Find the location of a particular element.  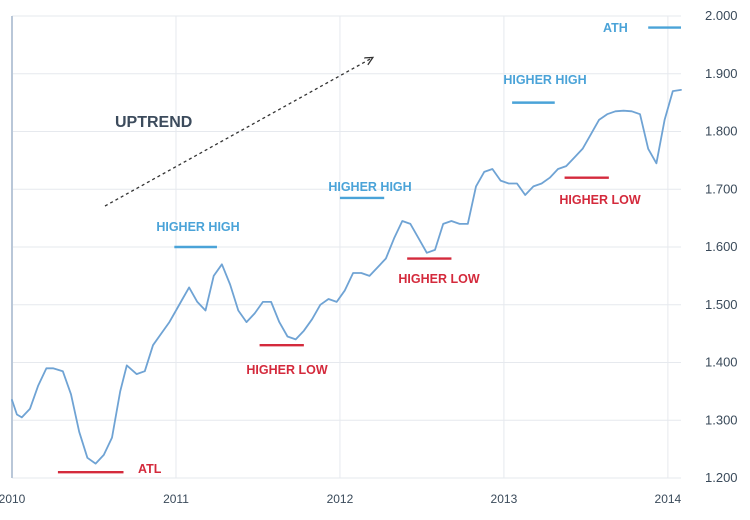

uptrend-label: UPTREND is located at coordinates (153, 122).